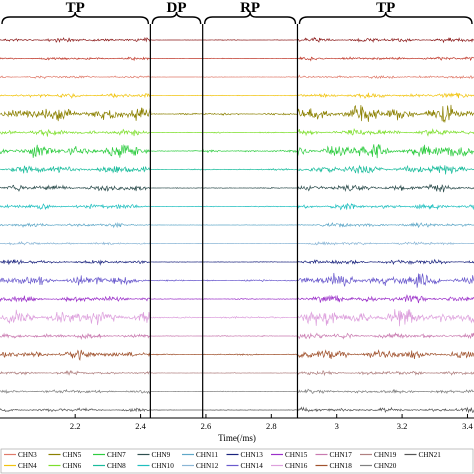  I want to click on phase-label-3: RP, so click(250, 8).